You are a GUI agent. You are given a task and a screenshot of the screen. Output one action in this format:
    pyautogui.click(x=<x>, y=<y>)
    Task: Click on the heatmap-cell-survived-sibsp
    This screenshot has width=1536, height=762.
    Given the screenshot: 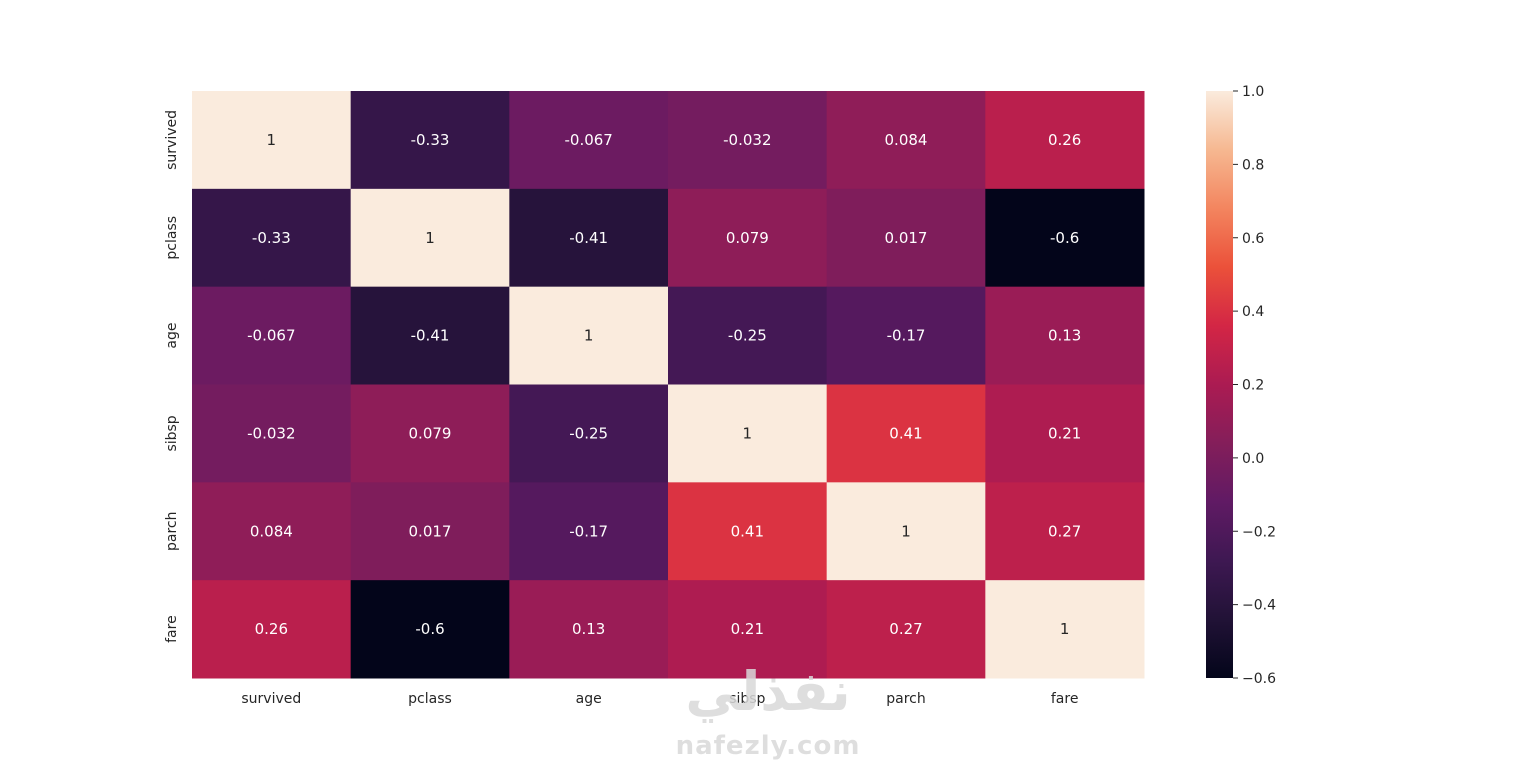 What is the action you would take?
    pyautogui.click(x=748, y=140)
    